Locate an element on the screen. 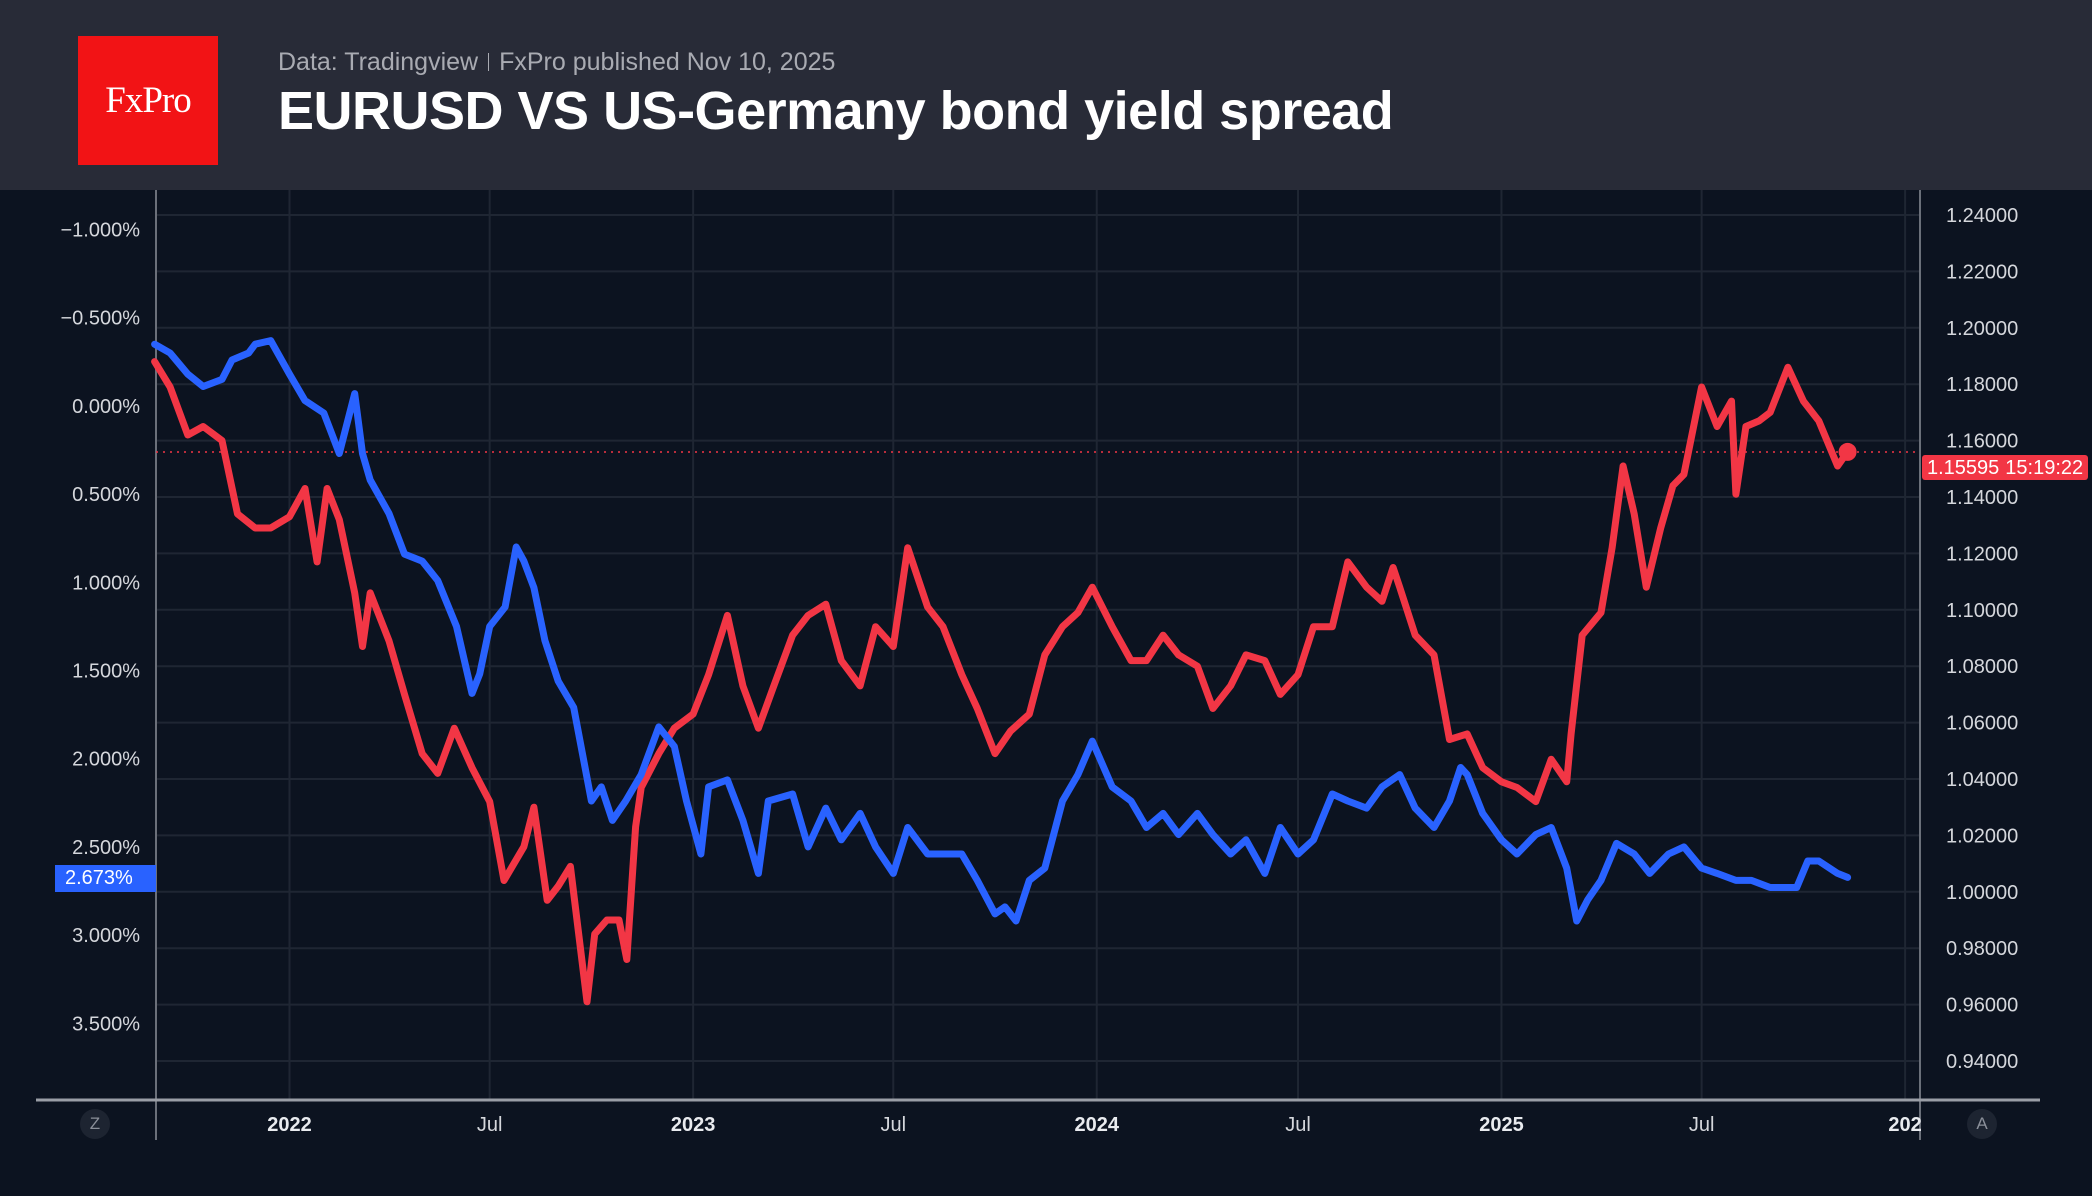 This screenshot has height=1196, width=2092. auto-scale-button: A is located at coordinates (1982, 1124).